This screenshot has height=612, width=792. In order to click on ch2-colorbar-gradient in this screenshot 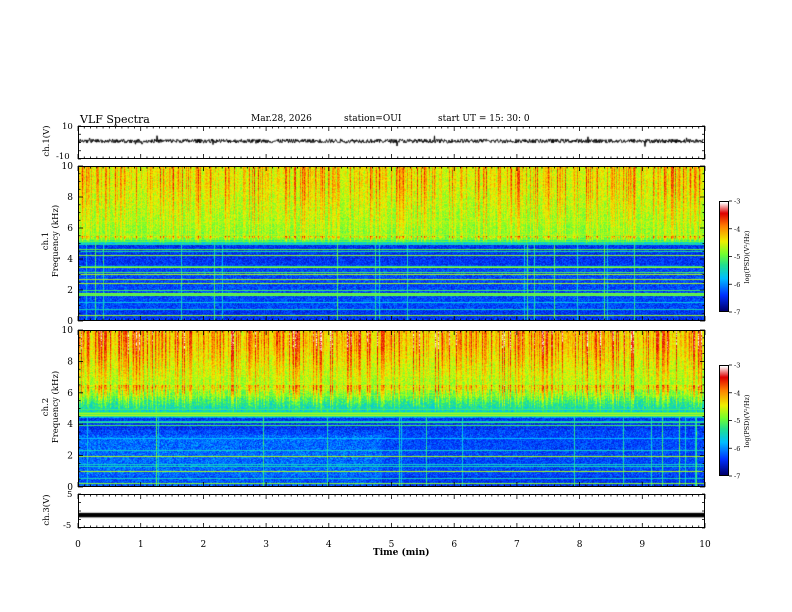, I will do `click(724, 420)`.